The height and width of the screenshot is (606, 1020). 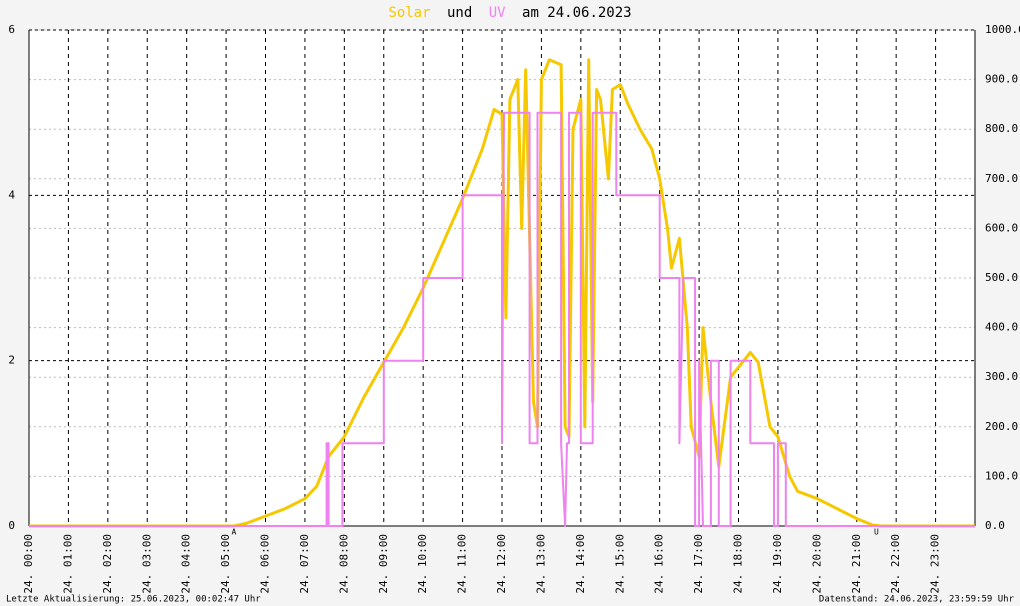 I want to click on title-joiner: und, so click(x=459, y=13).